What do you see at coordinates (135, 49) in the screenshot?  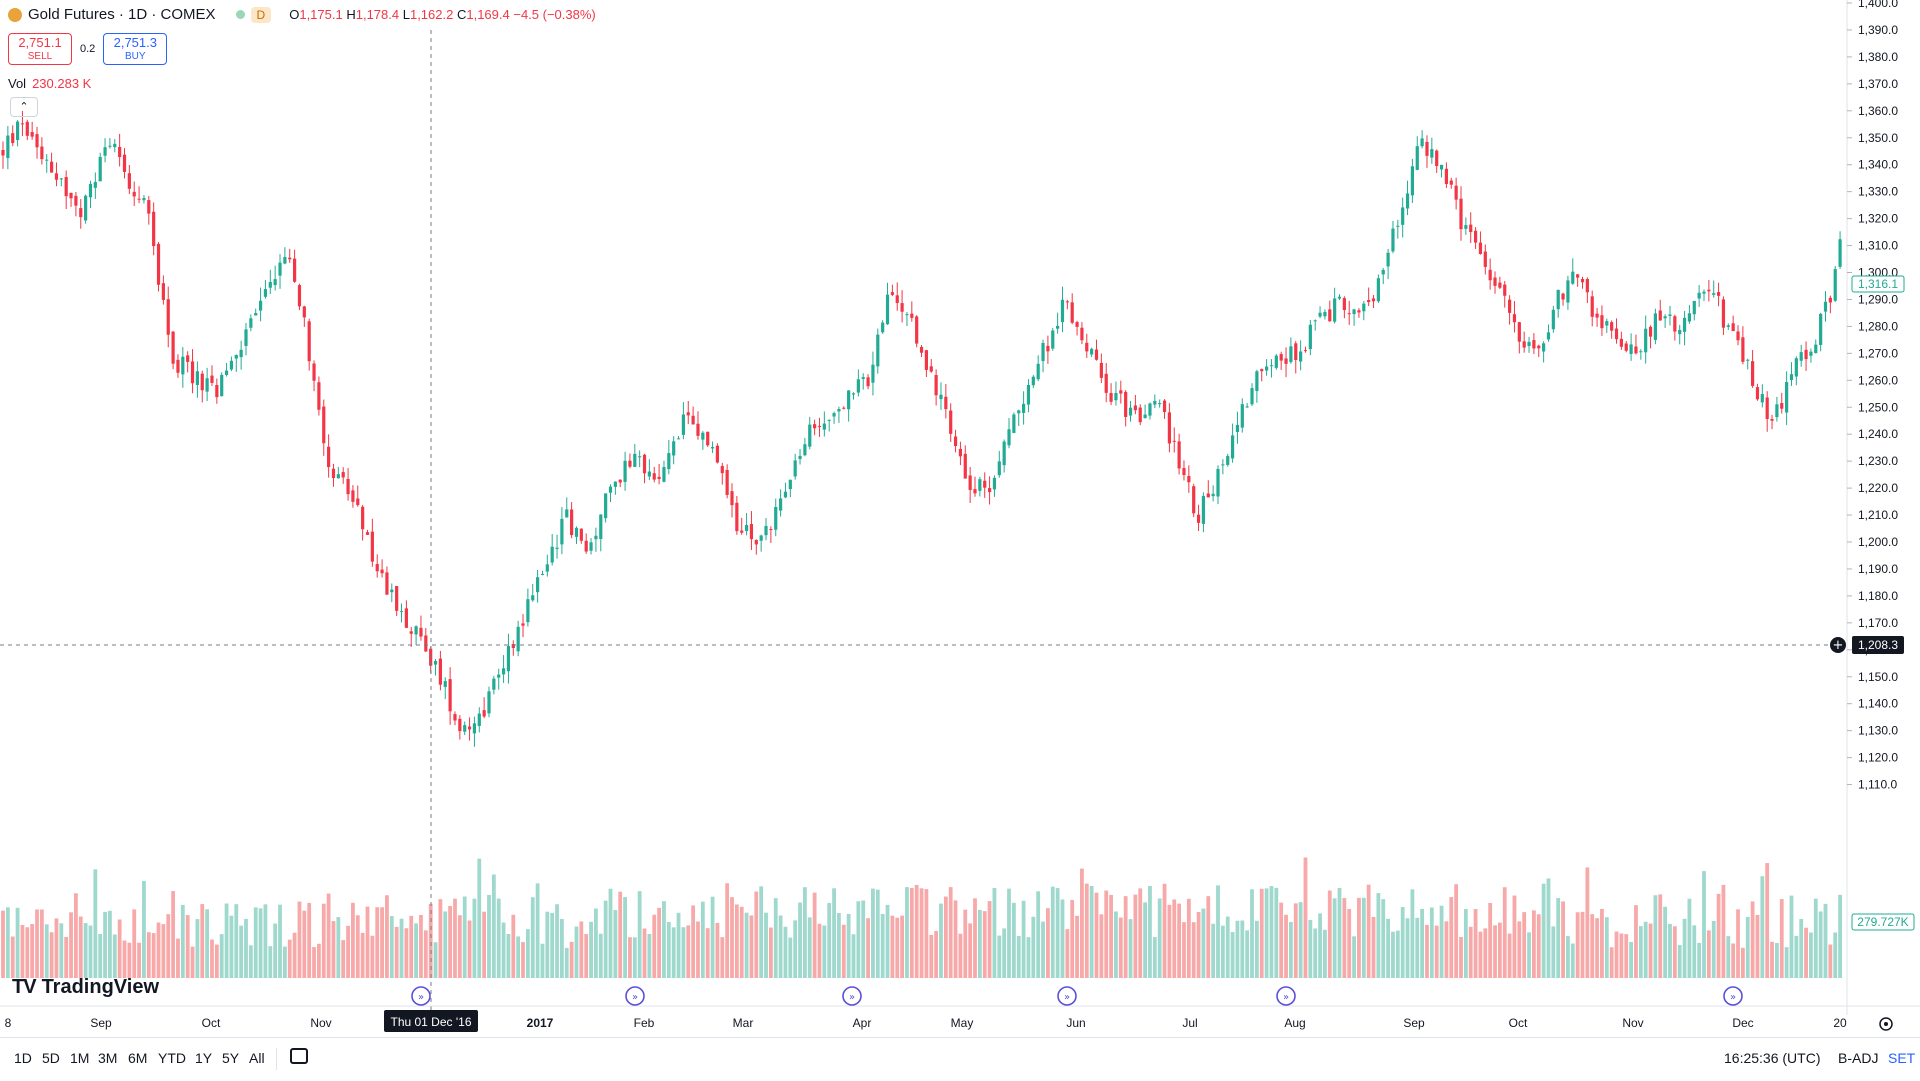 I see `buy-button: 2,751.3 BUY` at bounding box center [135, 49].